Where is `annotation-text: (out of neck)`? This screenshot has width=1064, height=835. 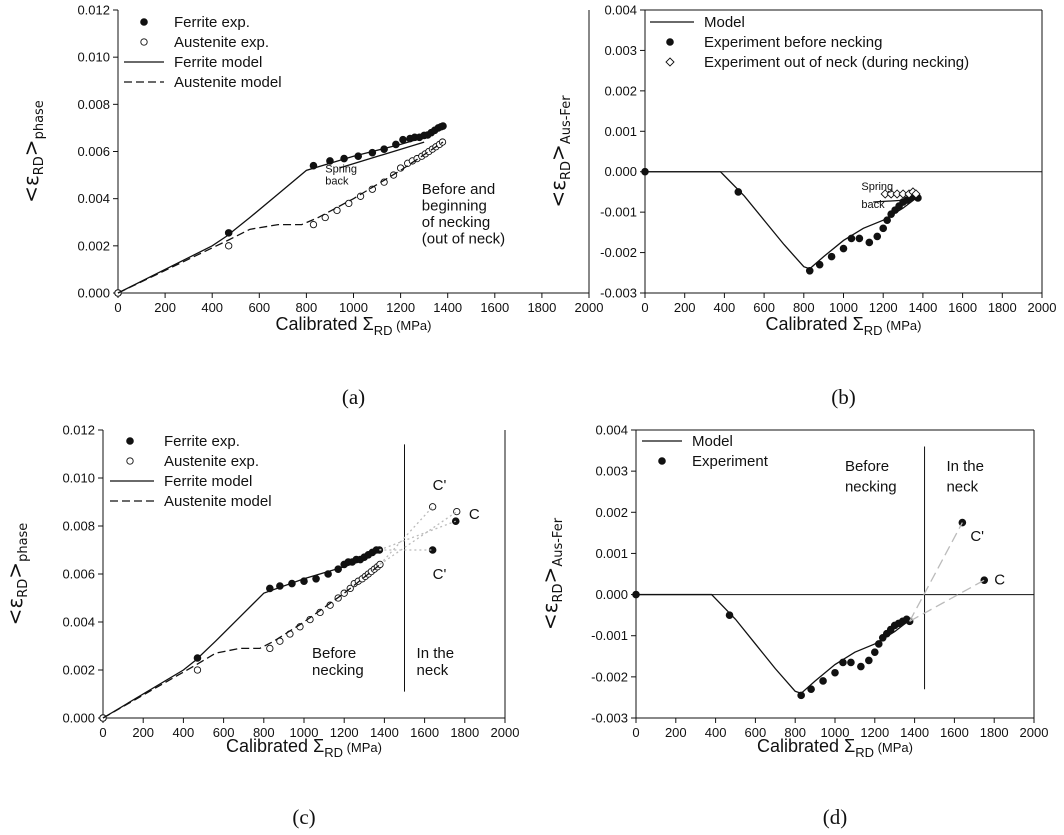 annotation-text: (out of neck) is located at coordinates (463, 238).